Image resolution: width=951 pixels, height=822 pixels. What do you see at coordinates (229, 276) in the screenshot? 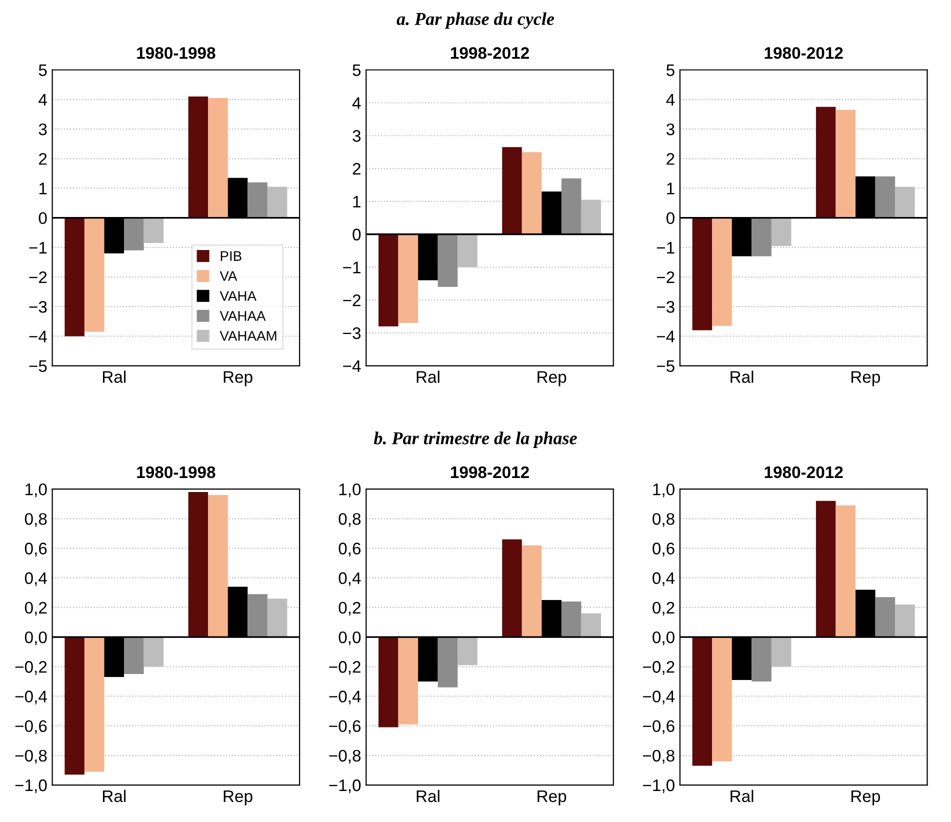
I see `legend-label: VA` at bounding box center [229, 276].